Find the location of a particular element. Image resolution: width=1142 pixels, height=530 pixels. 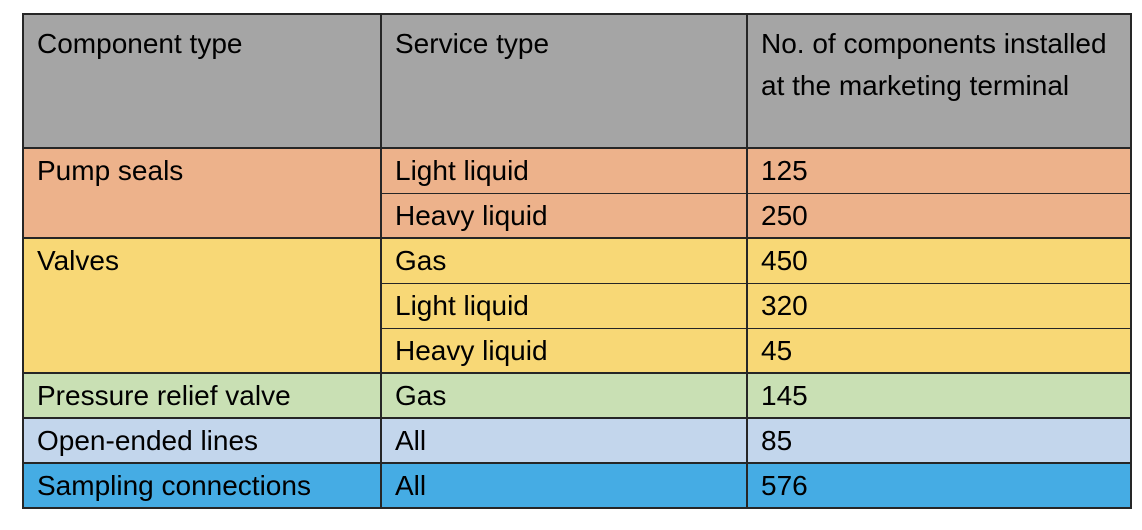

cell-component-sampling-connections: Sampling connections is located at coordinates (202, 485).